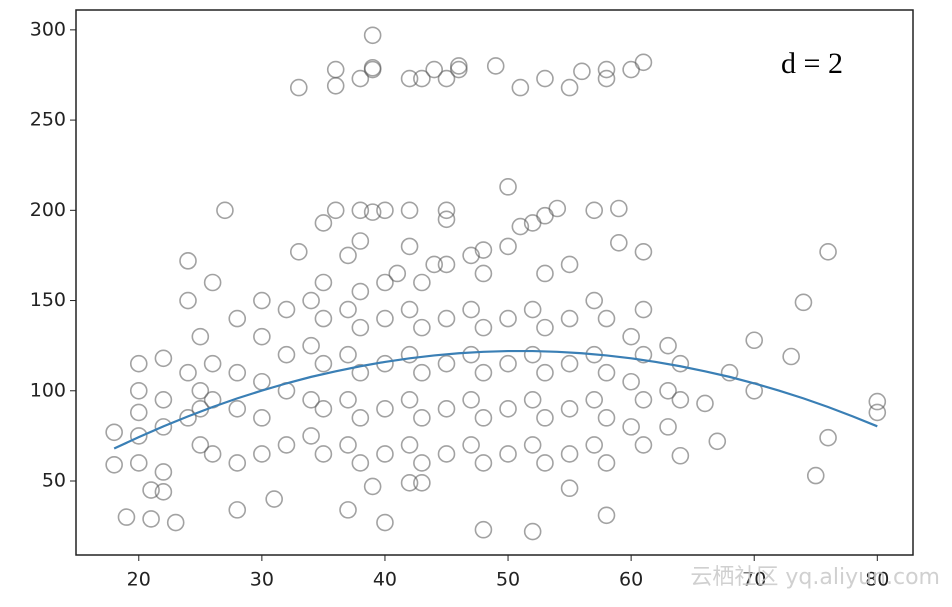 The height and width of the screenshot is (607, 952). Describe the element at coordinates (54, 481) in the screenshot. I see `y-tick-label: 50` at that location.